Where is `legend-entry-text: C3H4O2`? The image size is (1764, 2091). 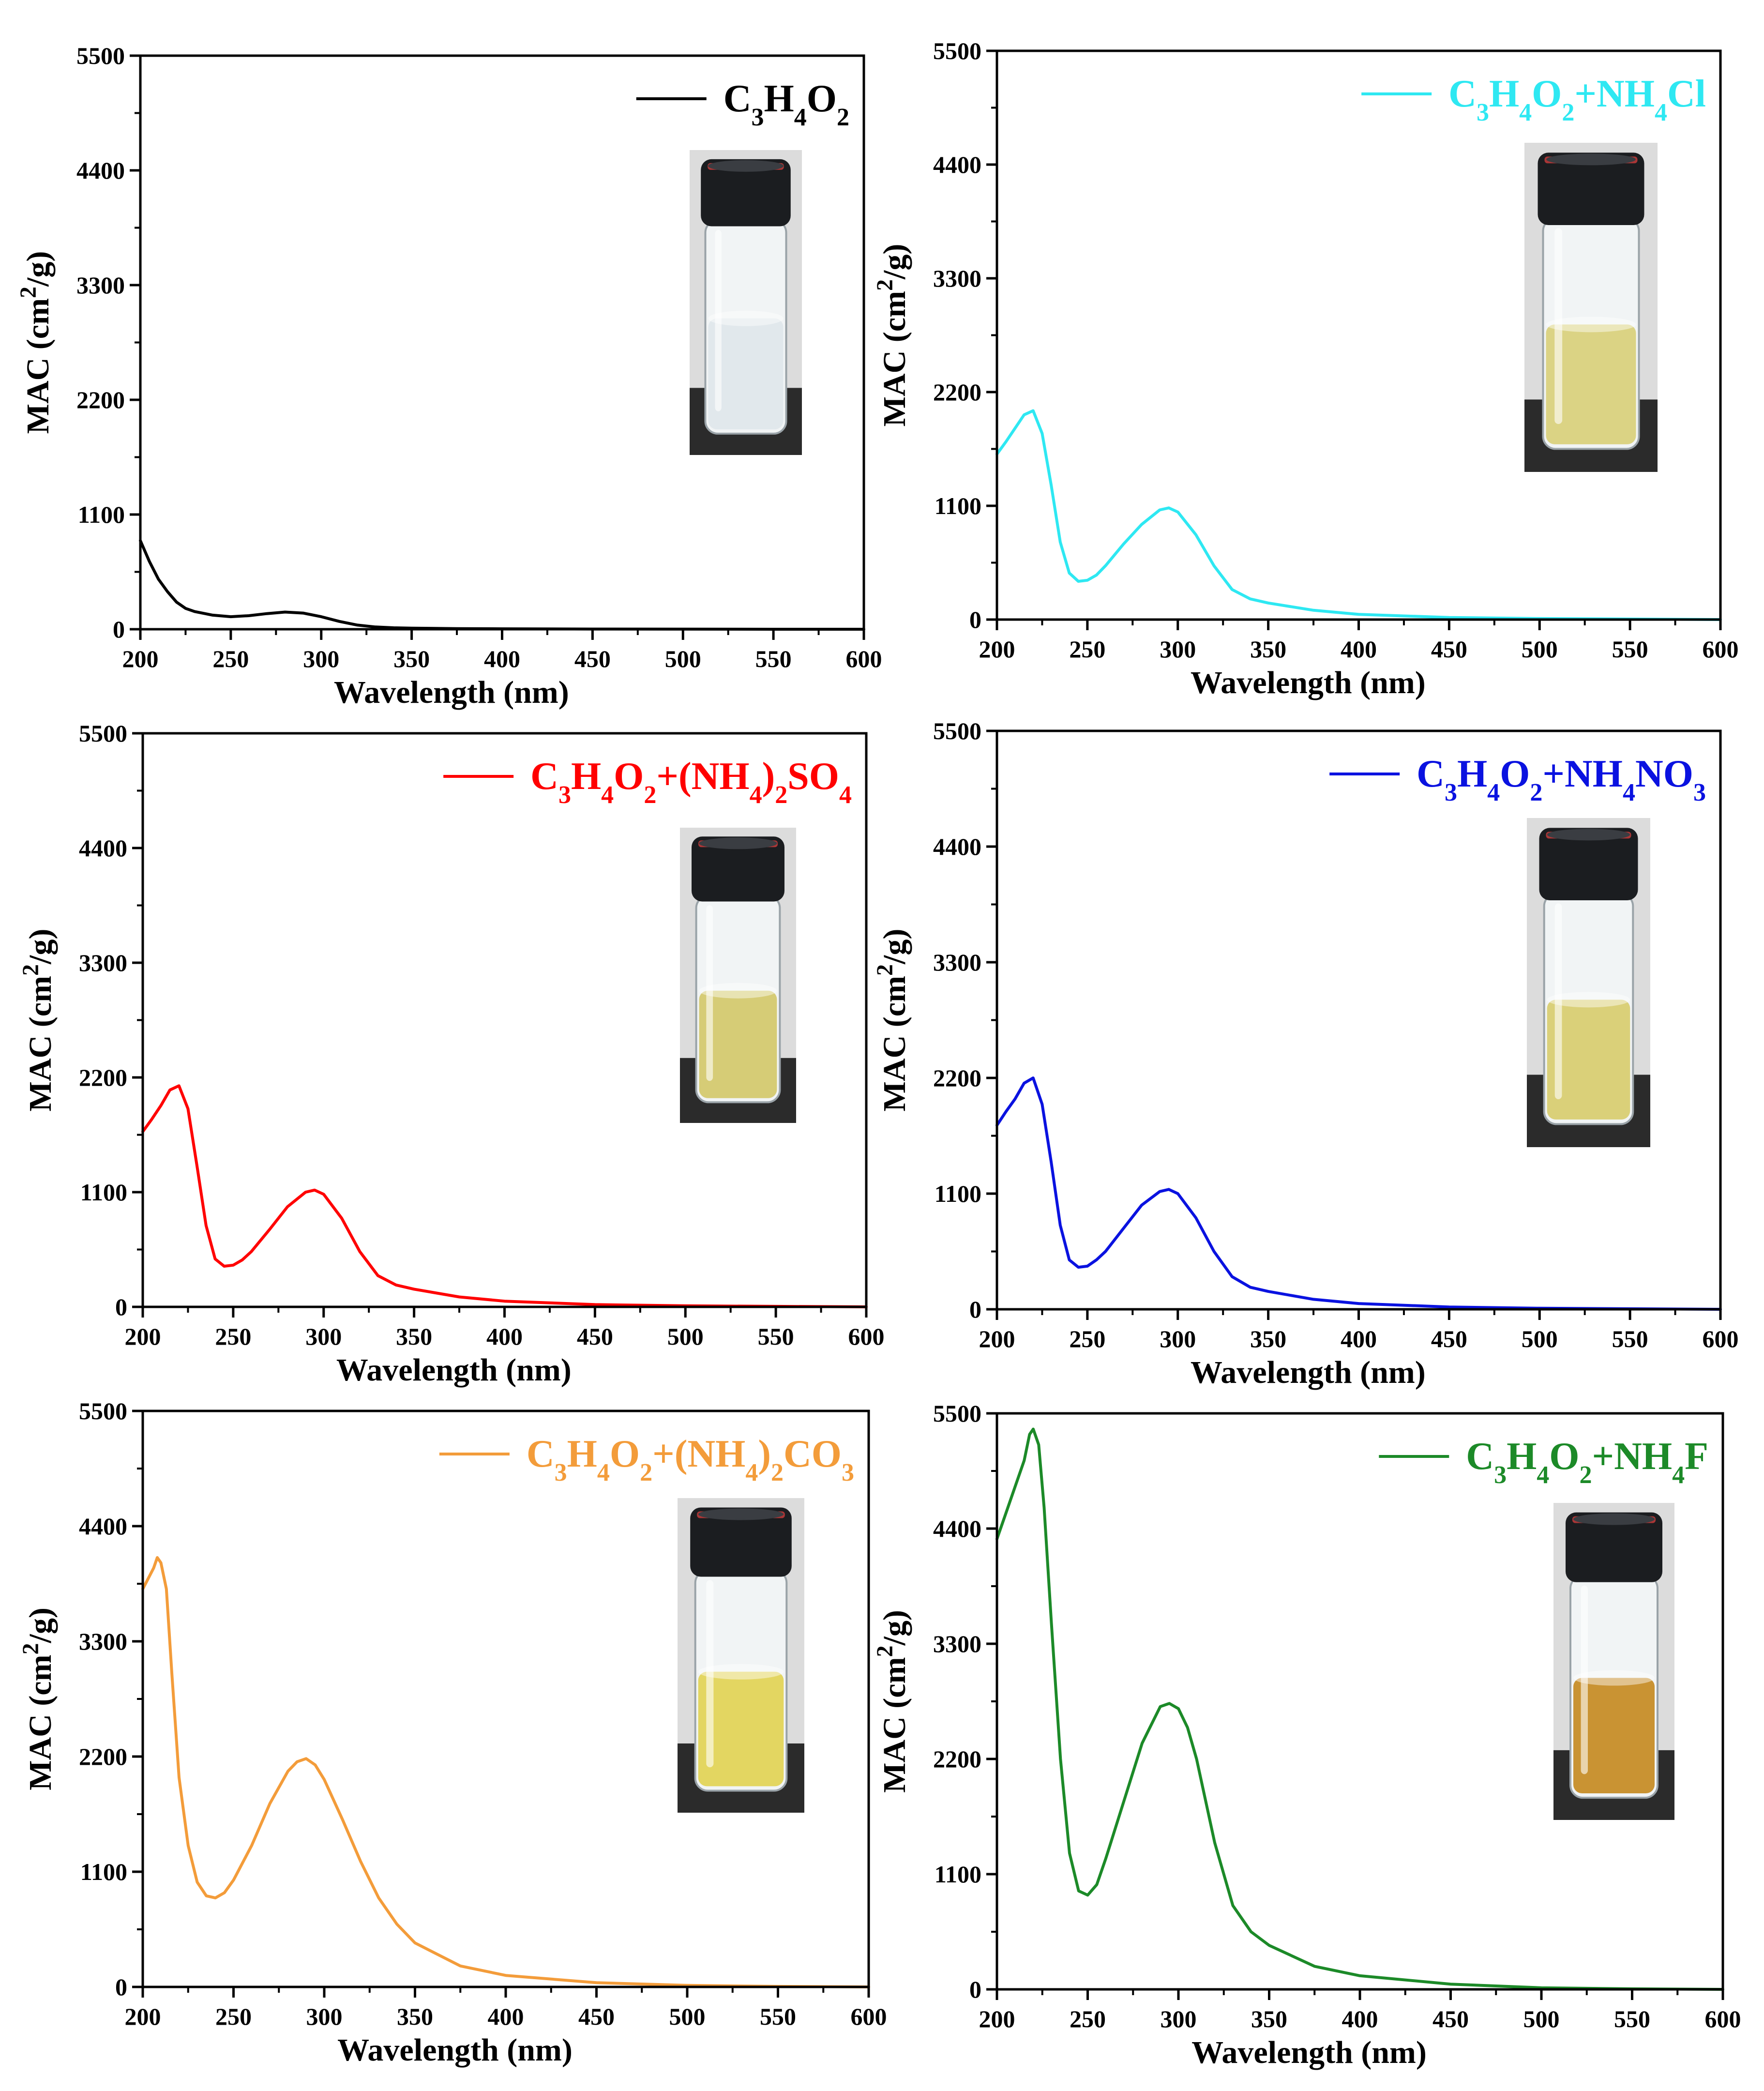 legend-entry-text: C3H4O2 is located at coordinates (786, 104).